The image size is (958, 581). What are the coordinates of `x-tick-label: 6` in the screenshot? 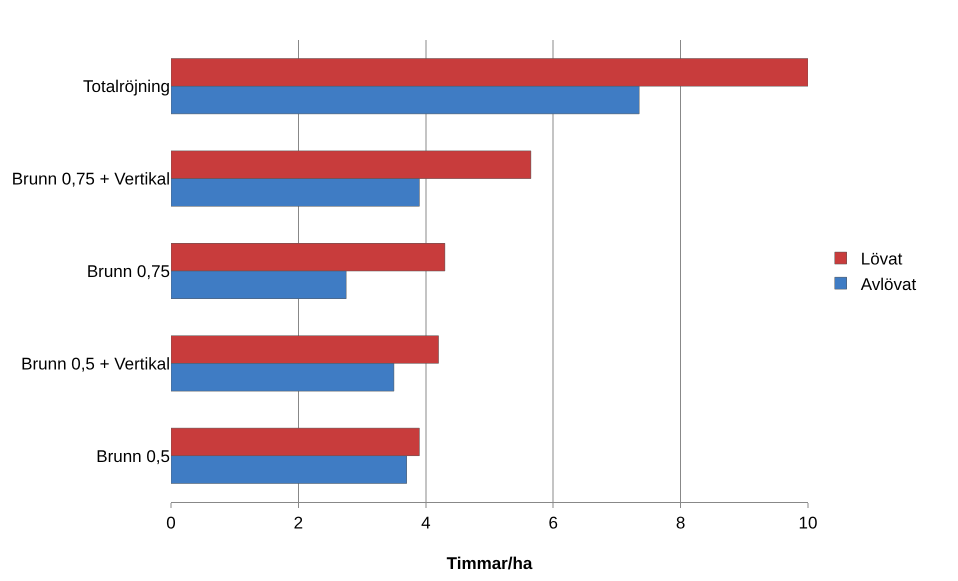 It's located at (553, 522).